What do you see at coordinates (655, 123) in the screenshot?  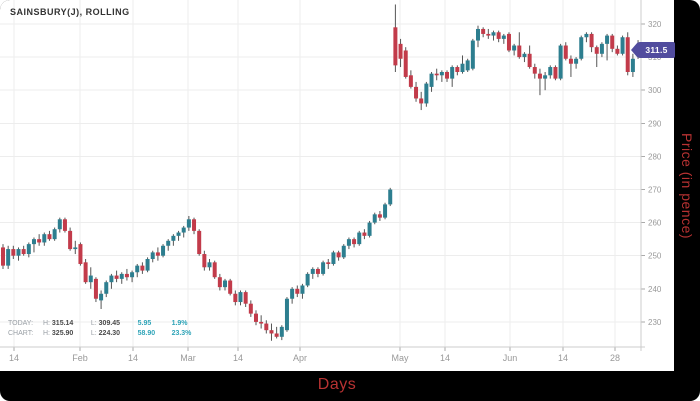 I see `y-tick-label: 290` at bounding box center [655, 123].